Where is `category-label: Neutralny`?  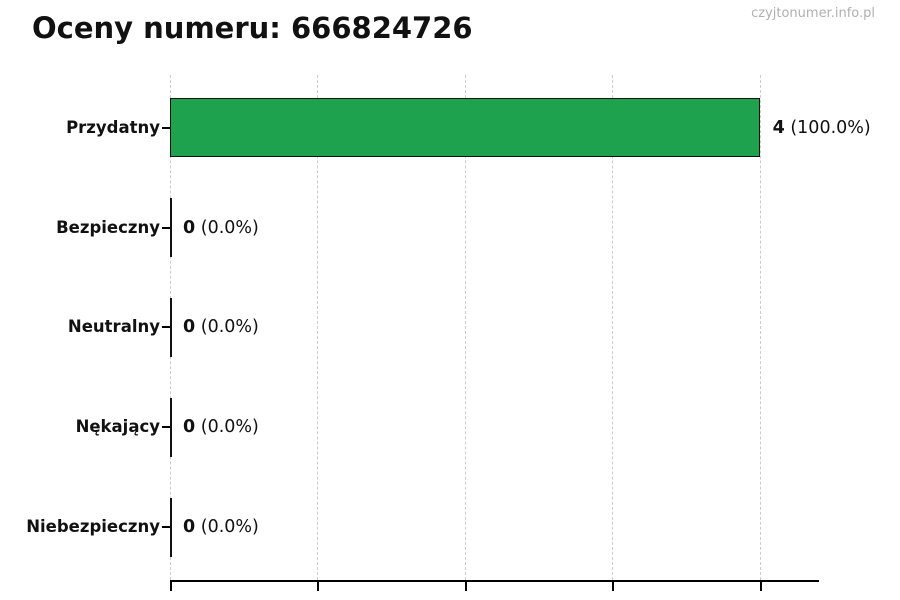
category-label: Neutralny is located at coordinates (113, 327).